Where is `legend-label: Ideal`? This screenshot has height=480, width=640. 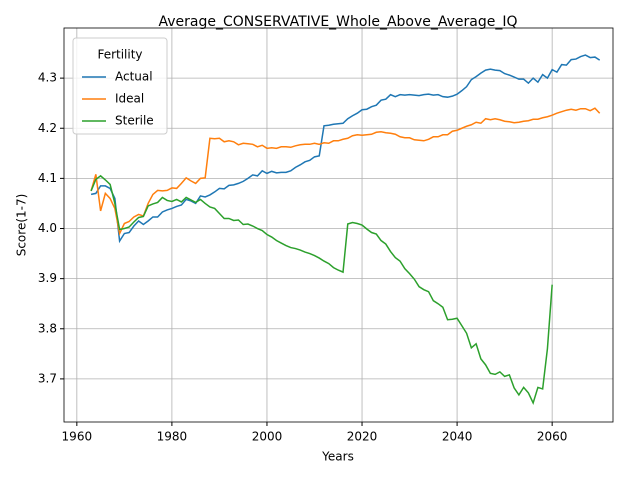 legend-label: Ideal is located at coordinates (129, 99).